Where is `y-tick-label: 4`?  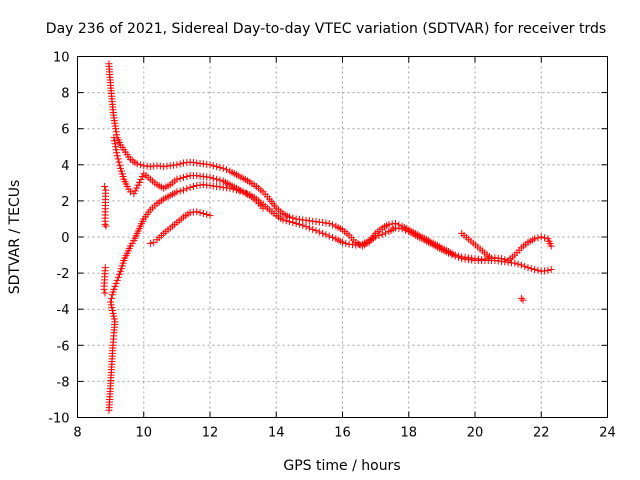 y-tick-label: 4 is located at coordinates (65, 166).